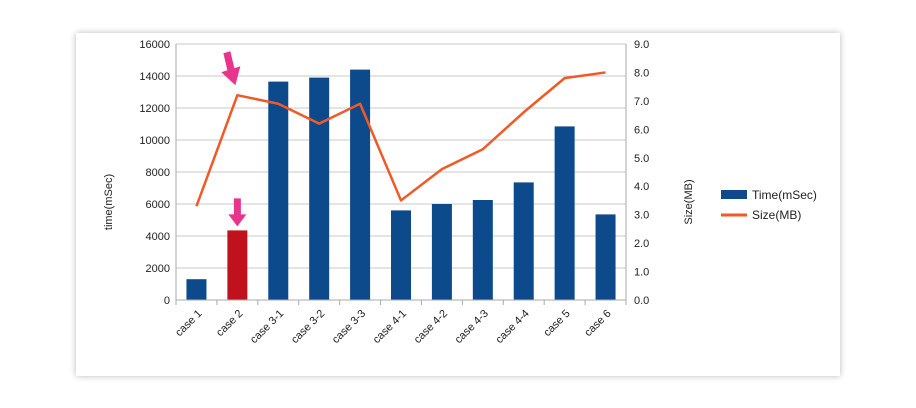 The width and height of the screenshot is (916, 408). I want to click on legend-label-time: Time(mSec), so click(784, 195).